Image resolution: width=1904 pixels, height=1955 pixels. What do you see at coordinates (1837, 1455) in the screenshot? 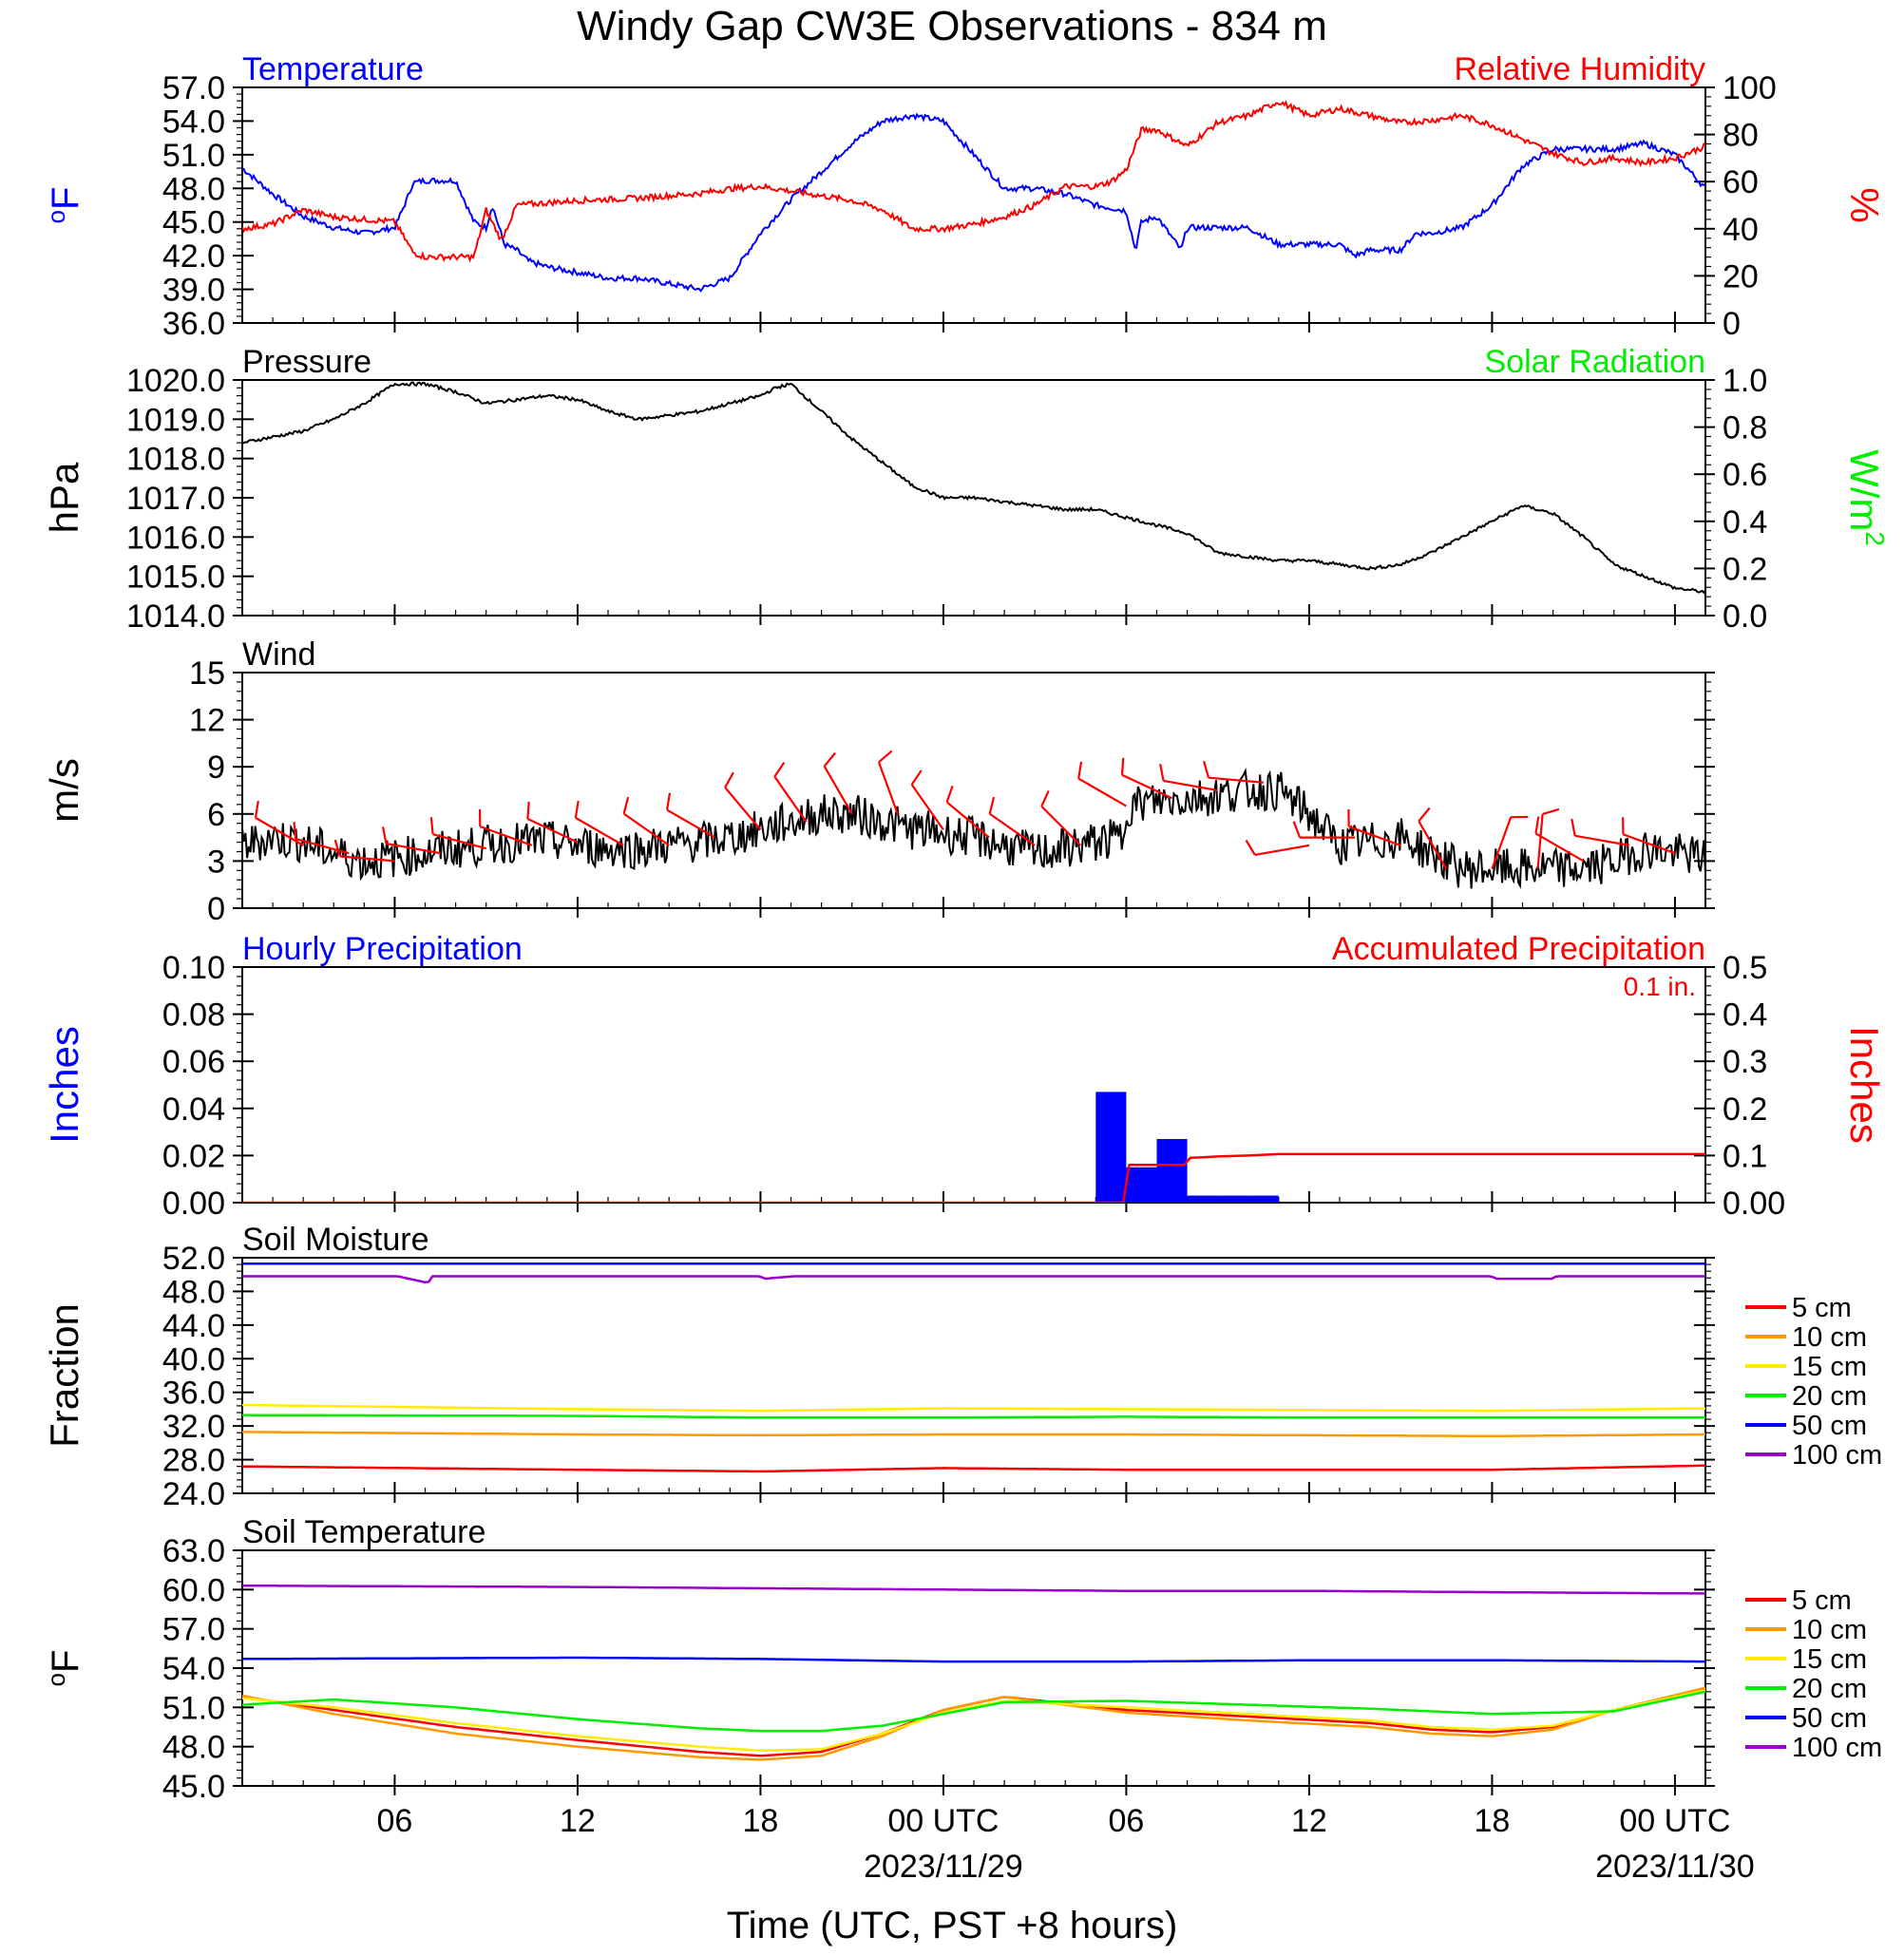
I see `legend-label: 100 cm` at bounding box center [1837, 1455].